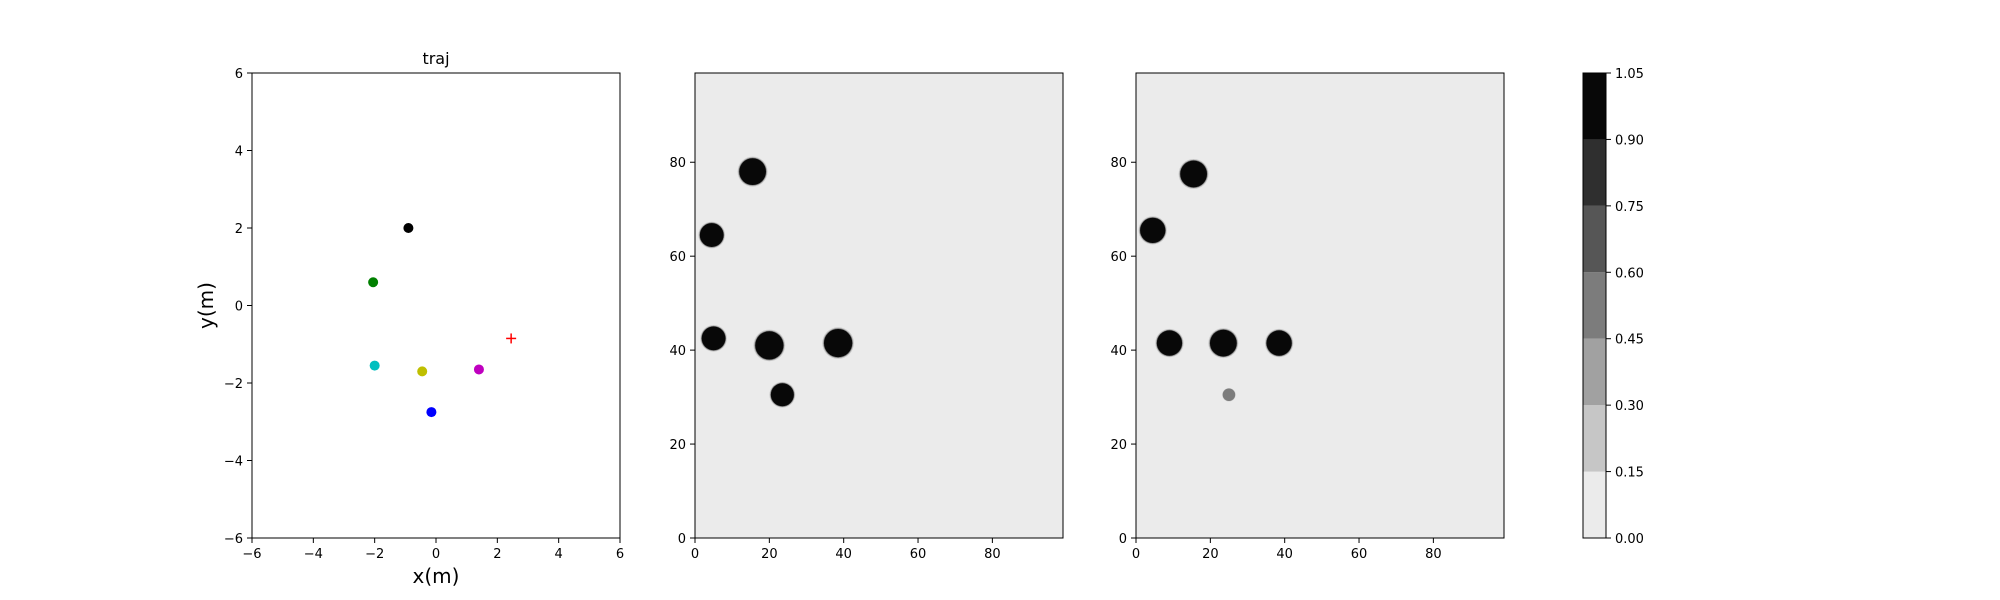  I want to click on traj-y-tick-label: 4, so click(239, 152).